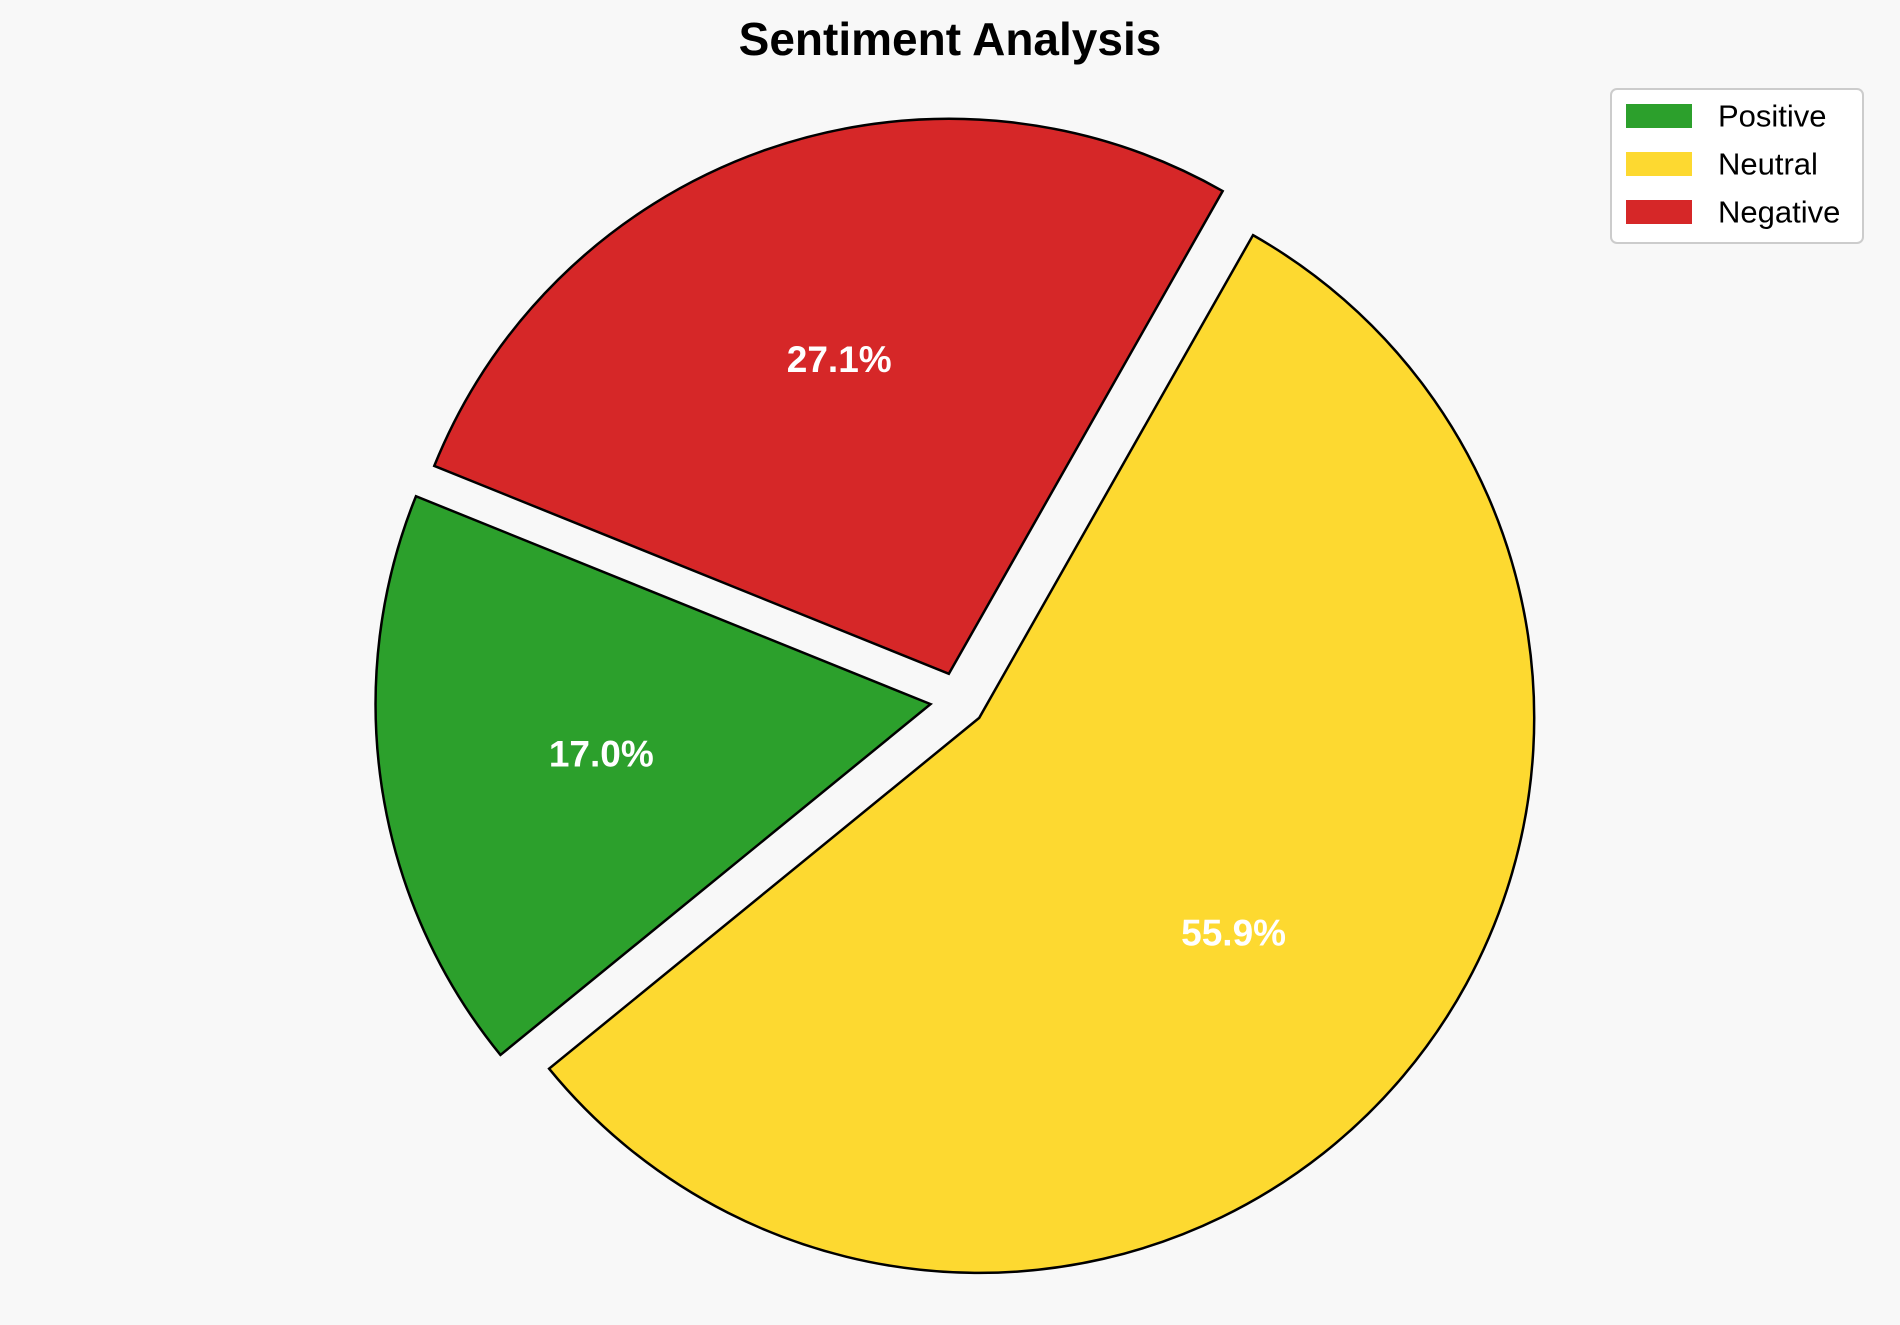 The height and width of the screenshot is (1325, 1900). I want to click on slice-label-positive: 17.0%, so click(601, 753).